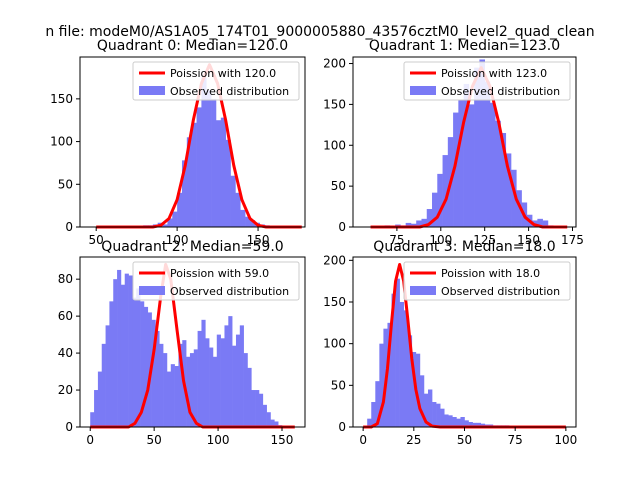 This screenshot has height=480, width=640. I want to click on legend-model-label: Poission with 59.0, so click(219, 273).